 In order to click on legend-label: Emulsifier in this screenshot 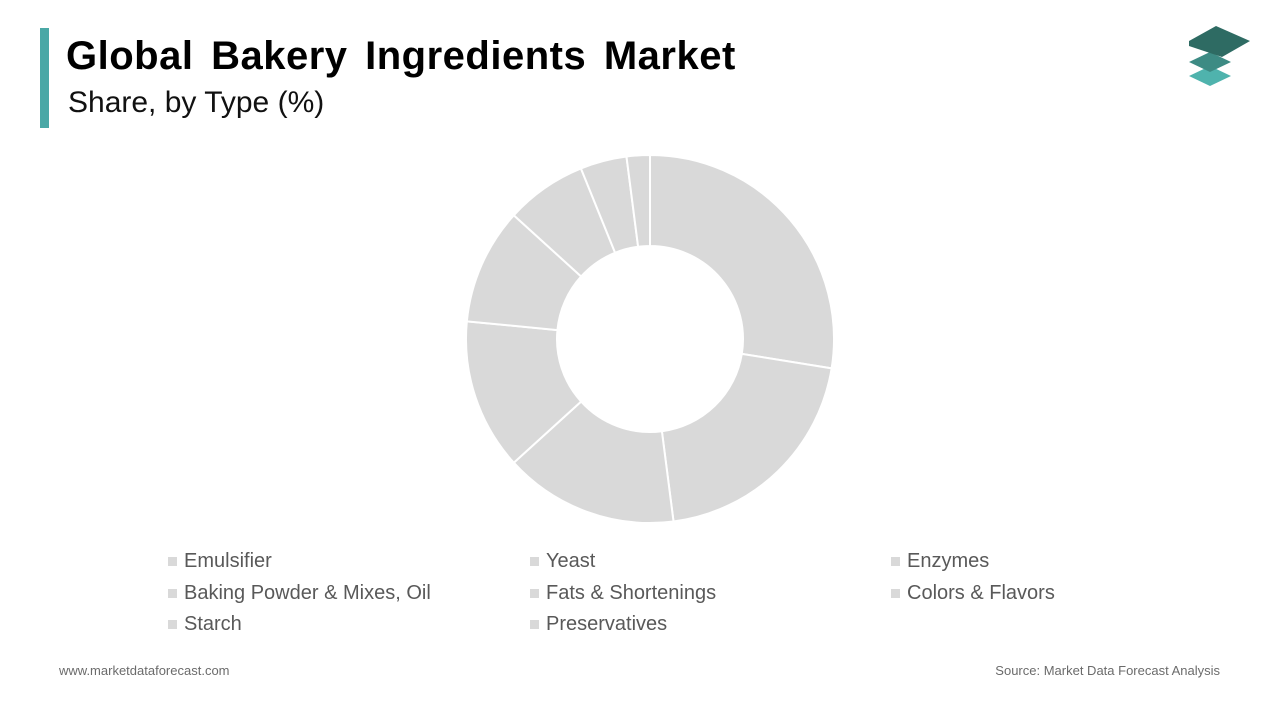, I will do `click(228, 560)`.